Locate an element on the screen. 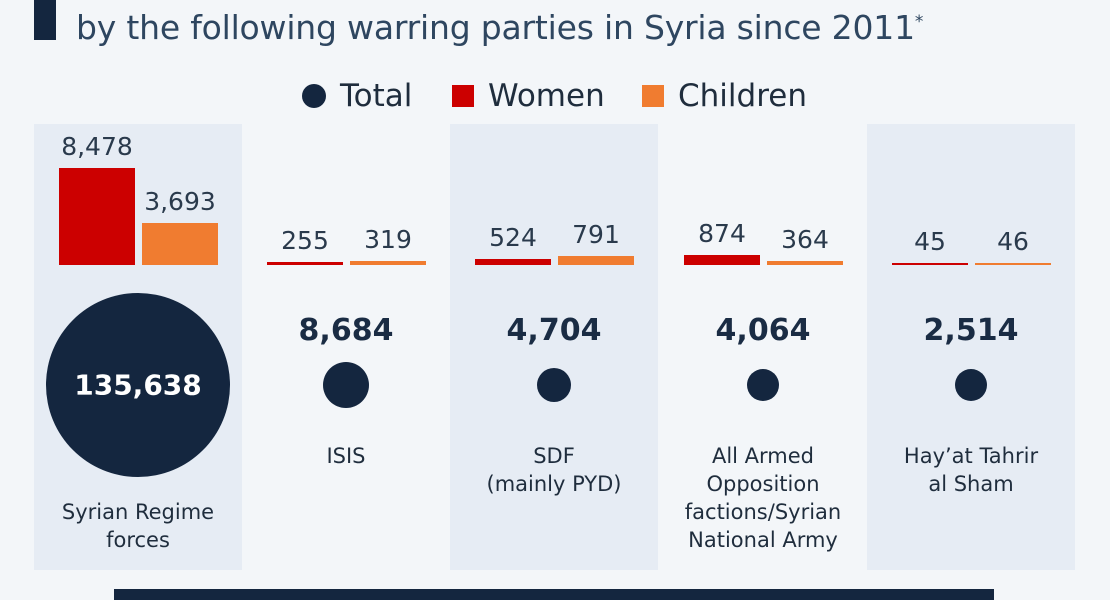 The width and height of the screenshot is (1110, 600). total-value-label: 135,638 is located at coordinates (138, 385).